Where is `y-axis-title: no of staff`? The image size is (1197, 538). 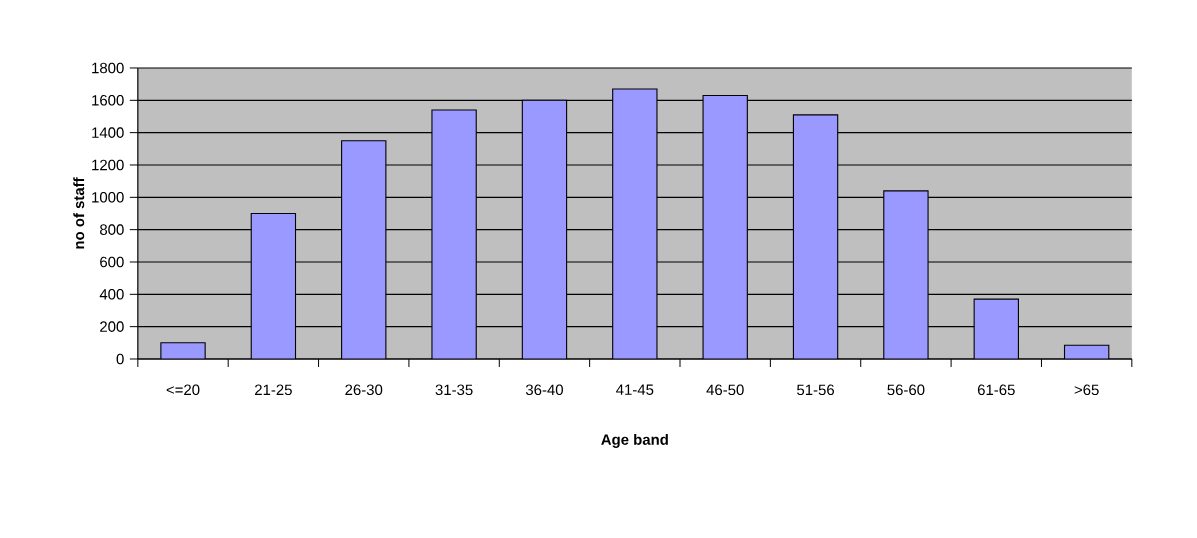
y-axis-title: no of staff is located at coordinates (79, 213).